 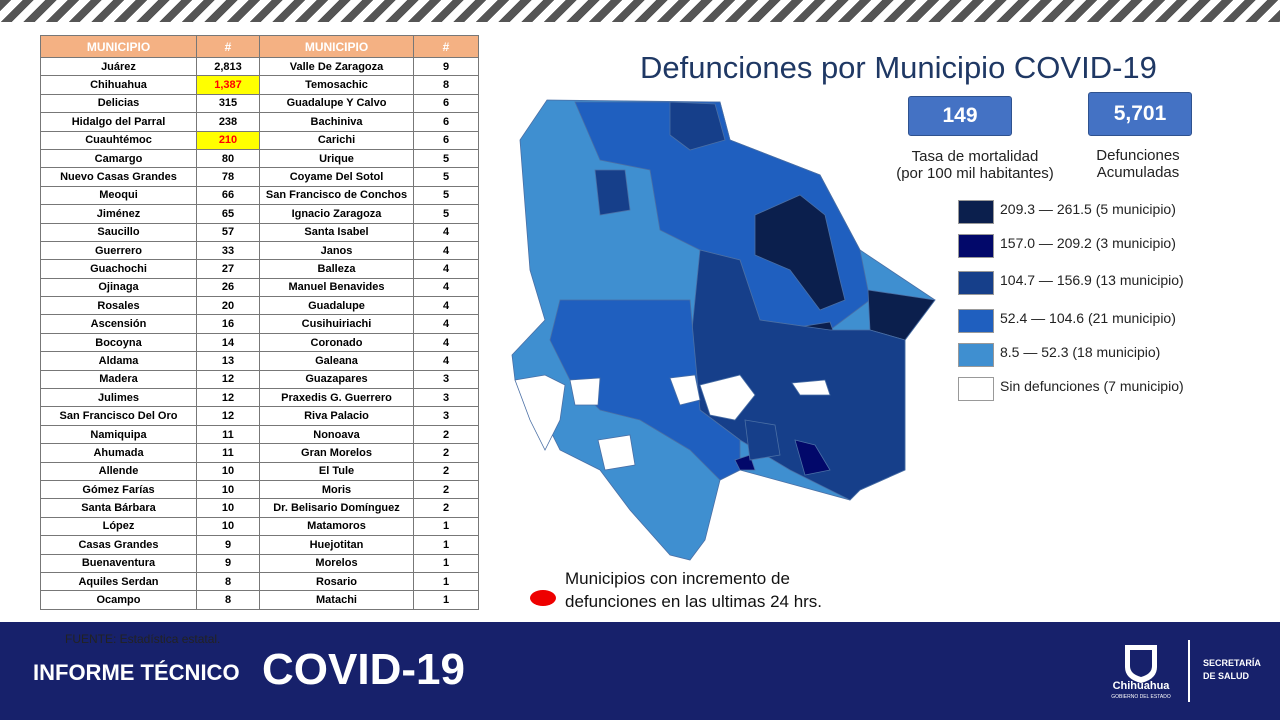 I want to click on municipality: Guadalupe Y Calvo, so click(x=336, y=103).